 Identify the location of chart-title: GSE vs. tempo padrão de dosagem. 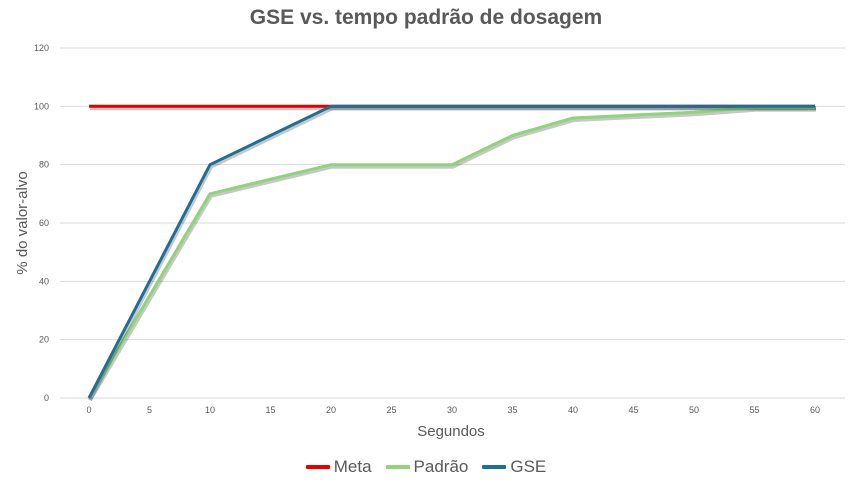
(426, 17).